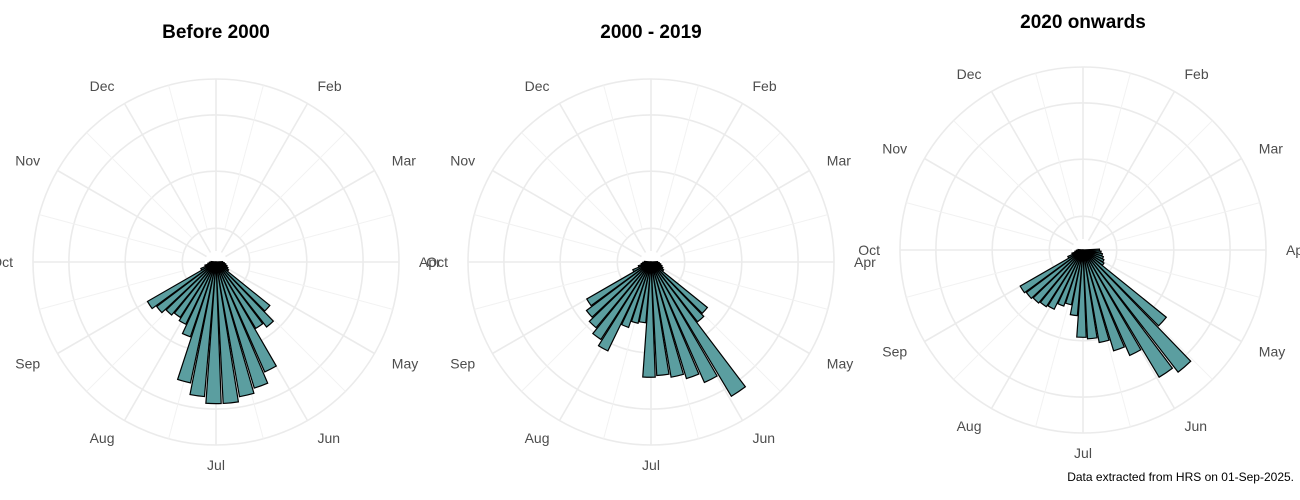  Describe the element at coordinates (216, 32) in the screenshot. I see `panel-title: Before 2000` at that location.